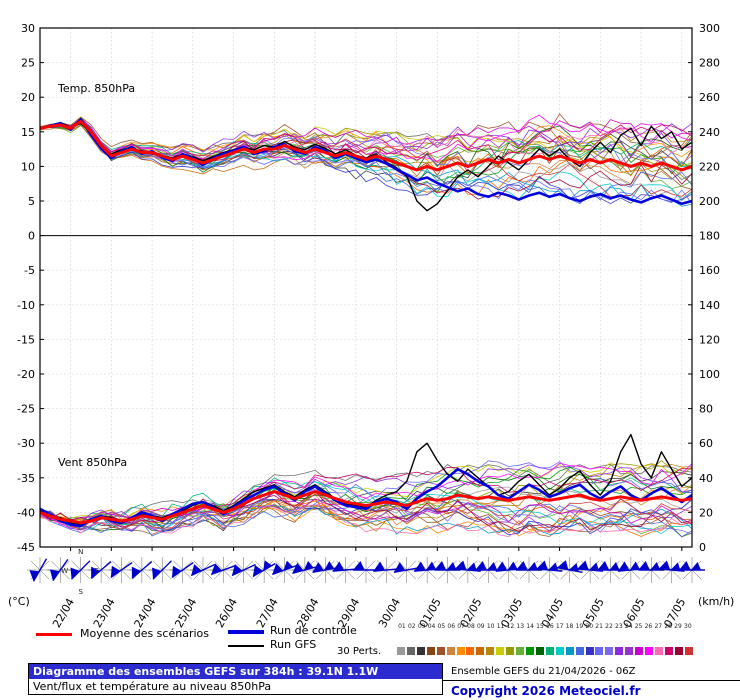 This screenshot has width=740, height=700. What do you see at coordinates (26, 339) in the screenshot?
I see `svg-text: -15` at bounding box center [26, 339].